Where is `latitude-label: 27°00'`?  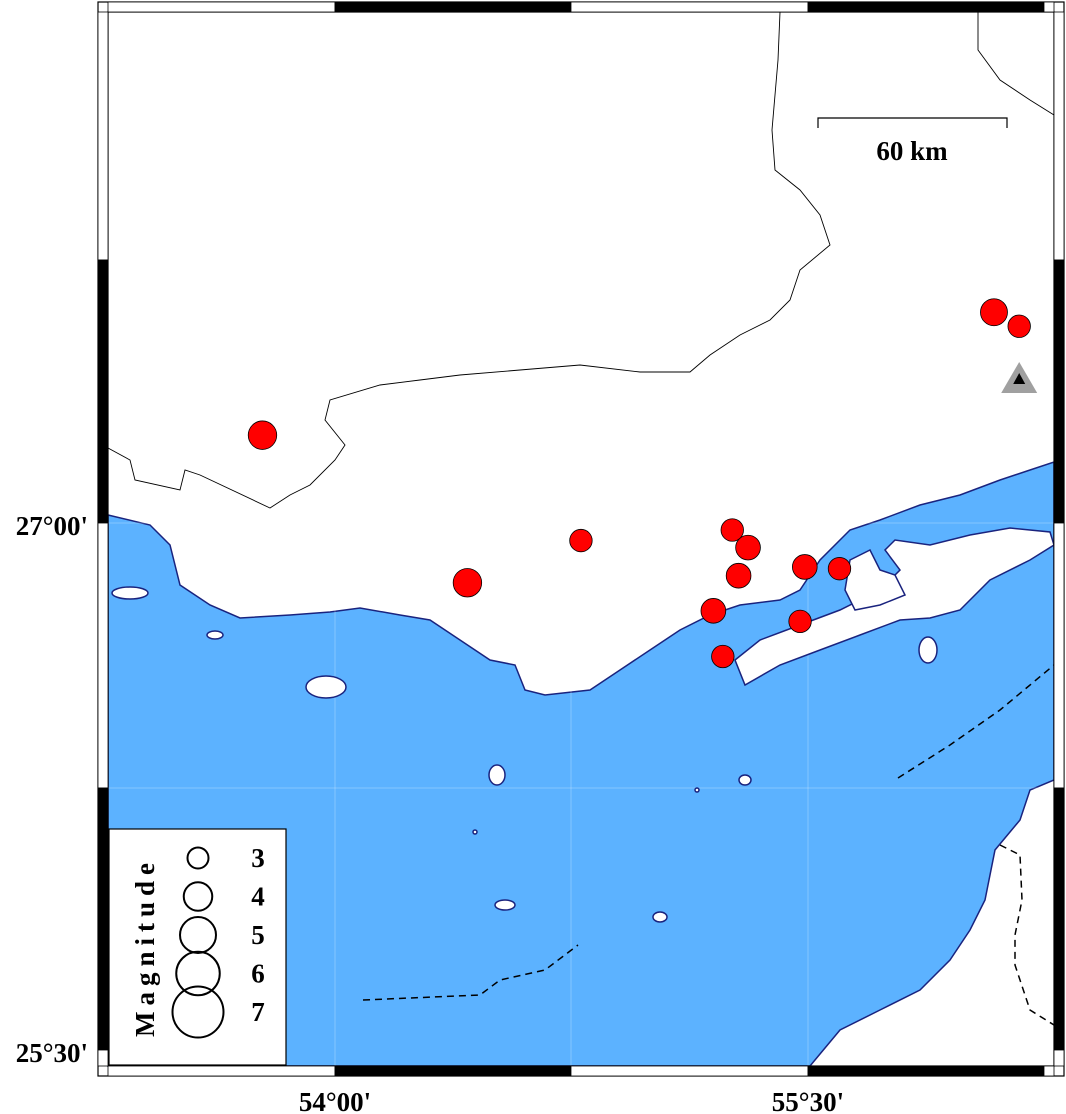
latitude-label: 27°00' is located at coordinates (52, 526).